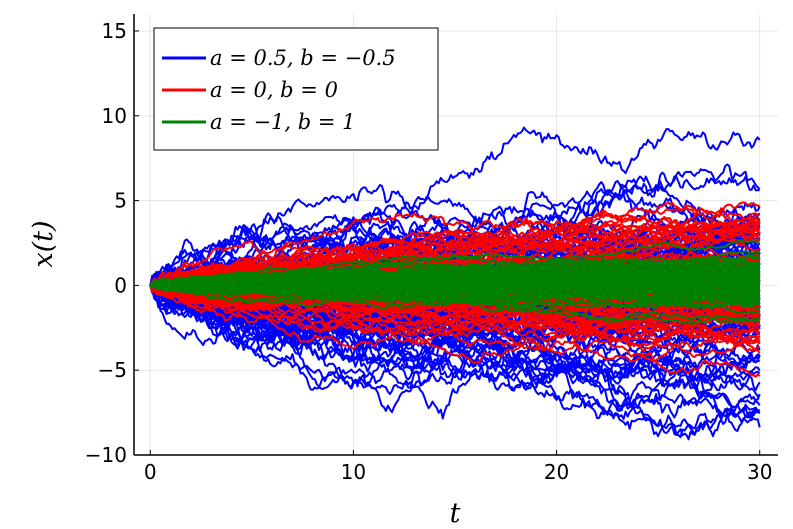 Image resolution: width=793 pixels, height=529 pixels. I want to click on x-tick-label: 0, so click(150, 472).